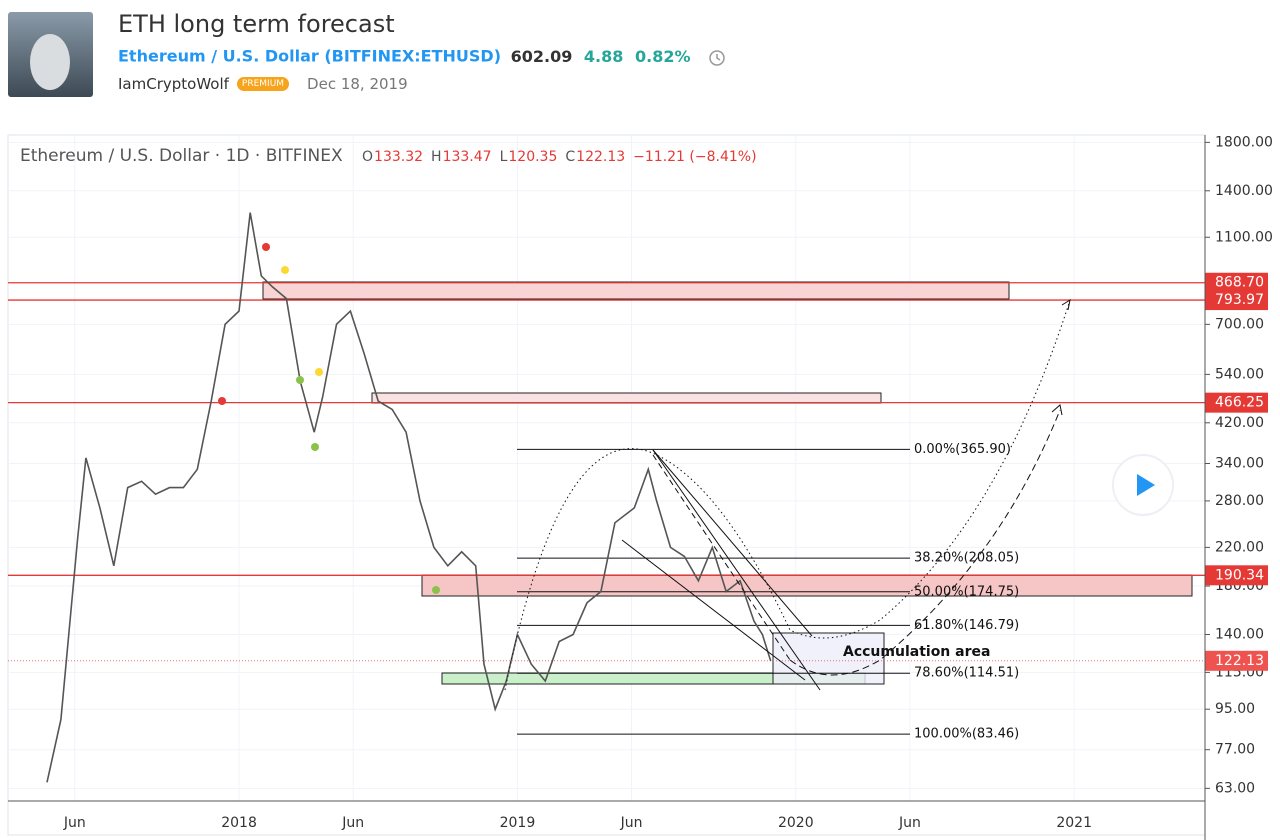 The height and width of the screenshot is (840, 1280). What do you see at coordinates (1239, 324) in the screenshot?
I see `y-tick-label: 700.00` at bounding box center [1239, 324].